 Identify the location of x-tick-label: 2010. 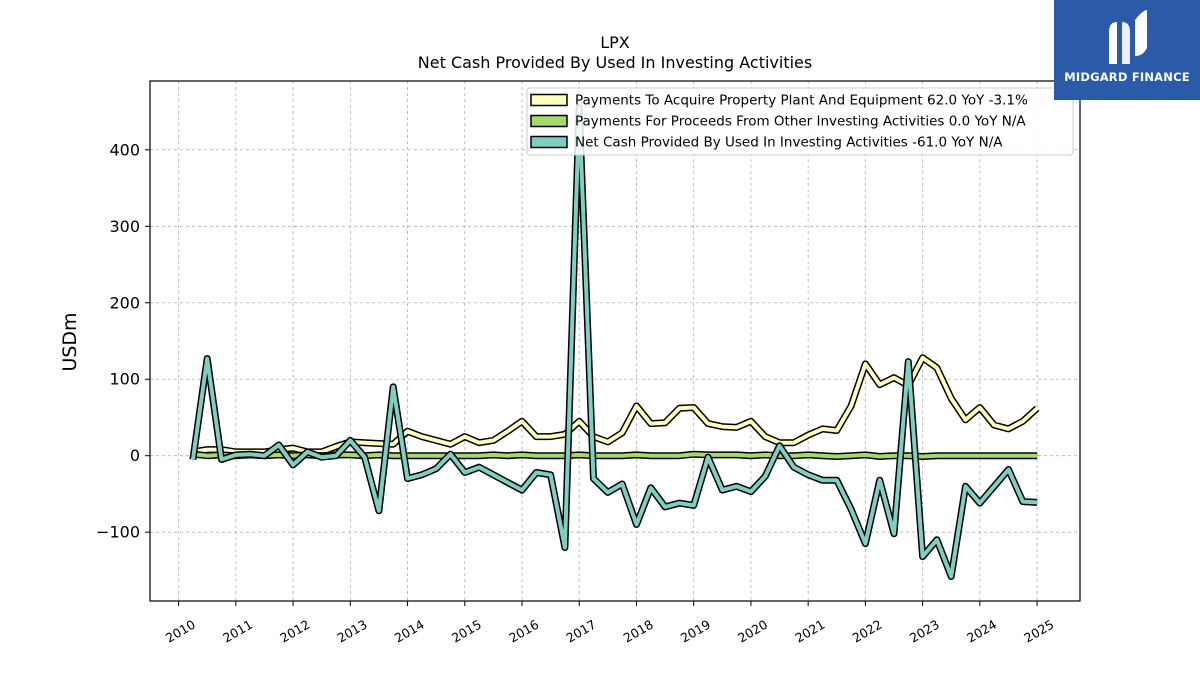
(180, 631).